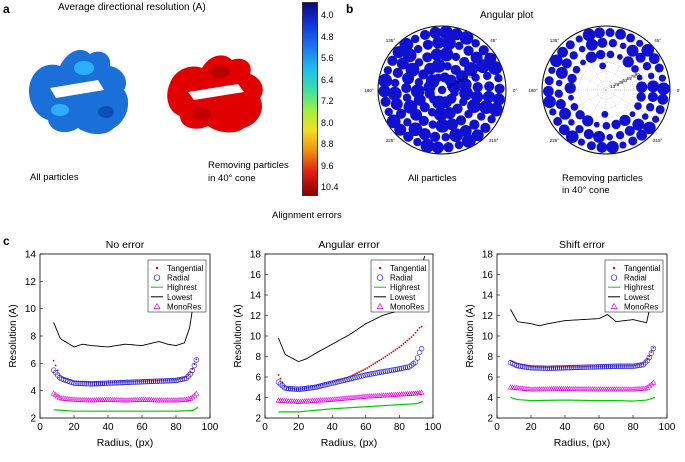 The image size is (685, 462). What do you see at coordinates (248, 165) in the screenshot?
I see `panel-a-caption-right-1: Removing particles` at bounding box center [248, 165].